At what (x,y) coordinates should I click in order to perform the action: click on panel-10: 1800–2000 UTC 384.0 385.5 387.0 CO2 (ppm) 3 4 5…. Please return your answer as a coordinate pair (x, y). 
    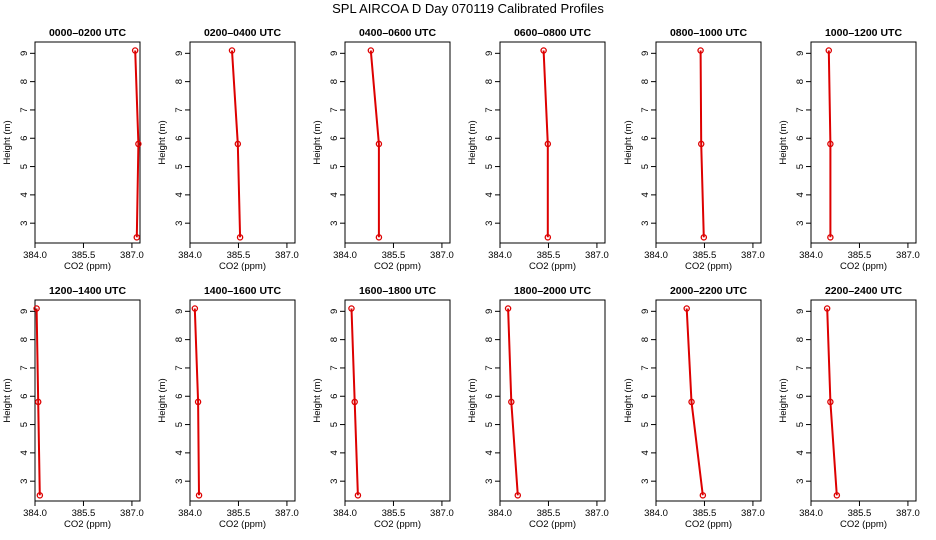
    Looking at the image, I should click on (538, 407).